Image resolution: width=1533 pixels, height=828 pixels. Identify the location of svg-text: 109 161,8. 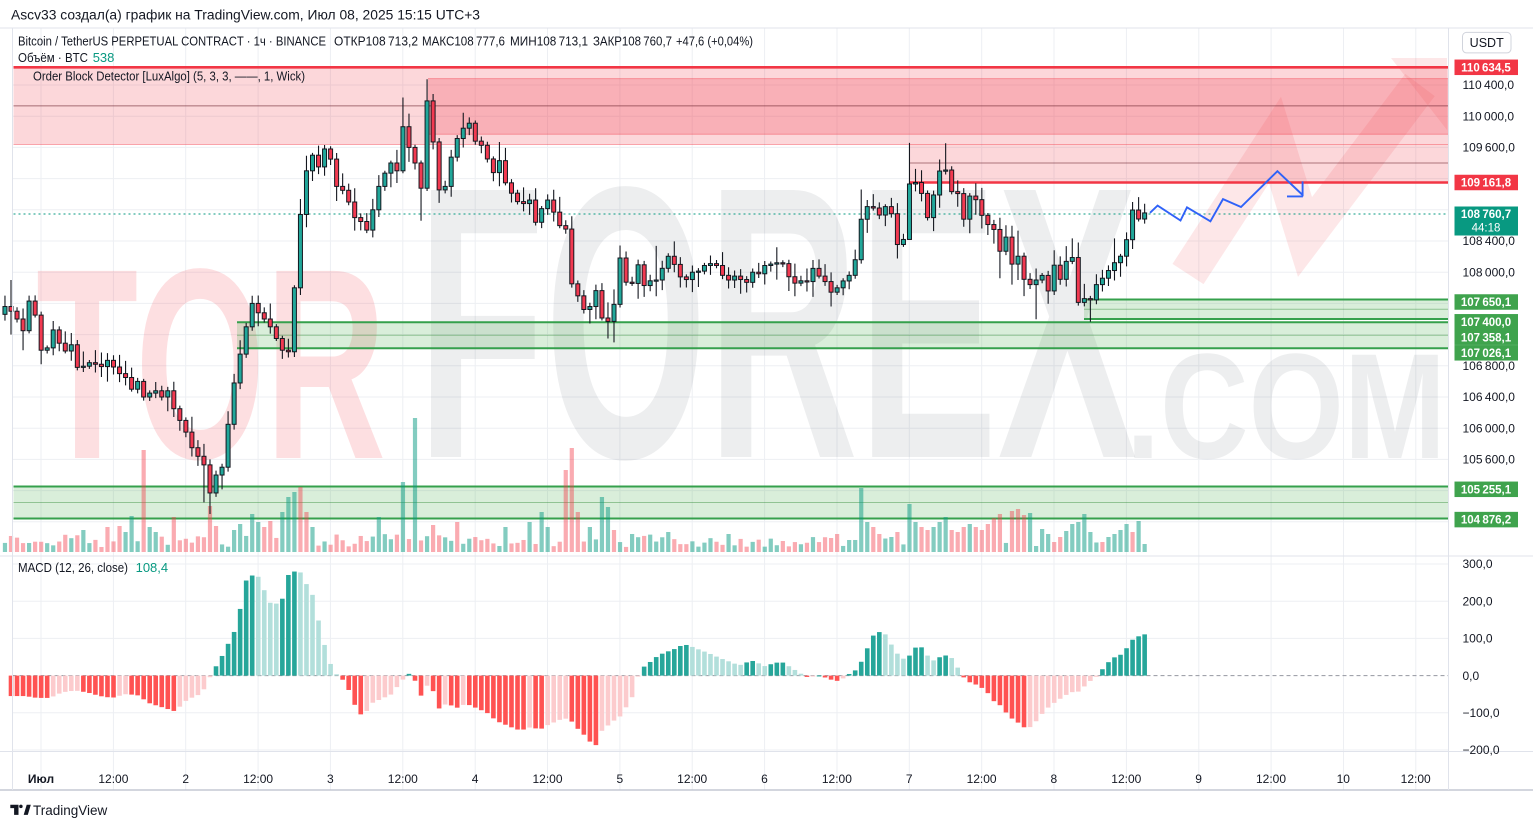
(1486, 184).